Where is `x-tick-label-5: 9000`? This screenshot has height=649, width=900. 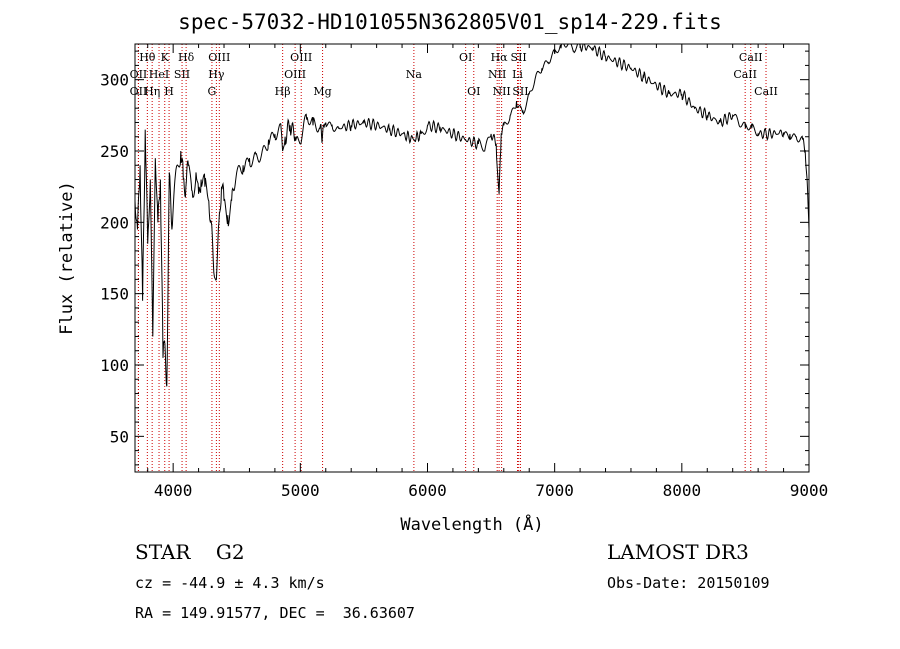 x-tick-label-5: 9000 is located at coordinates (809, 490).